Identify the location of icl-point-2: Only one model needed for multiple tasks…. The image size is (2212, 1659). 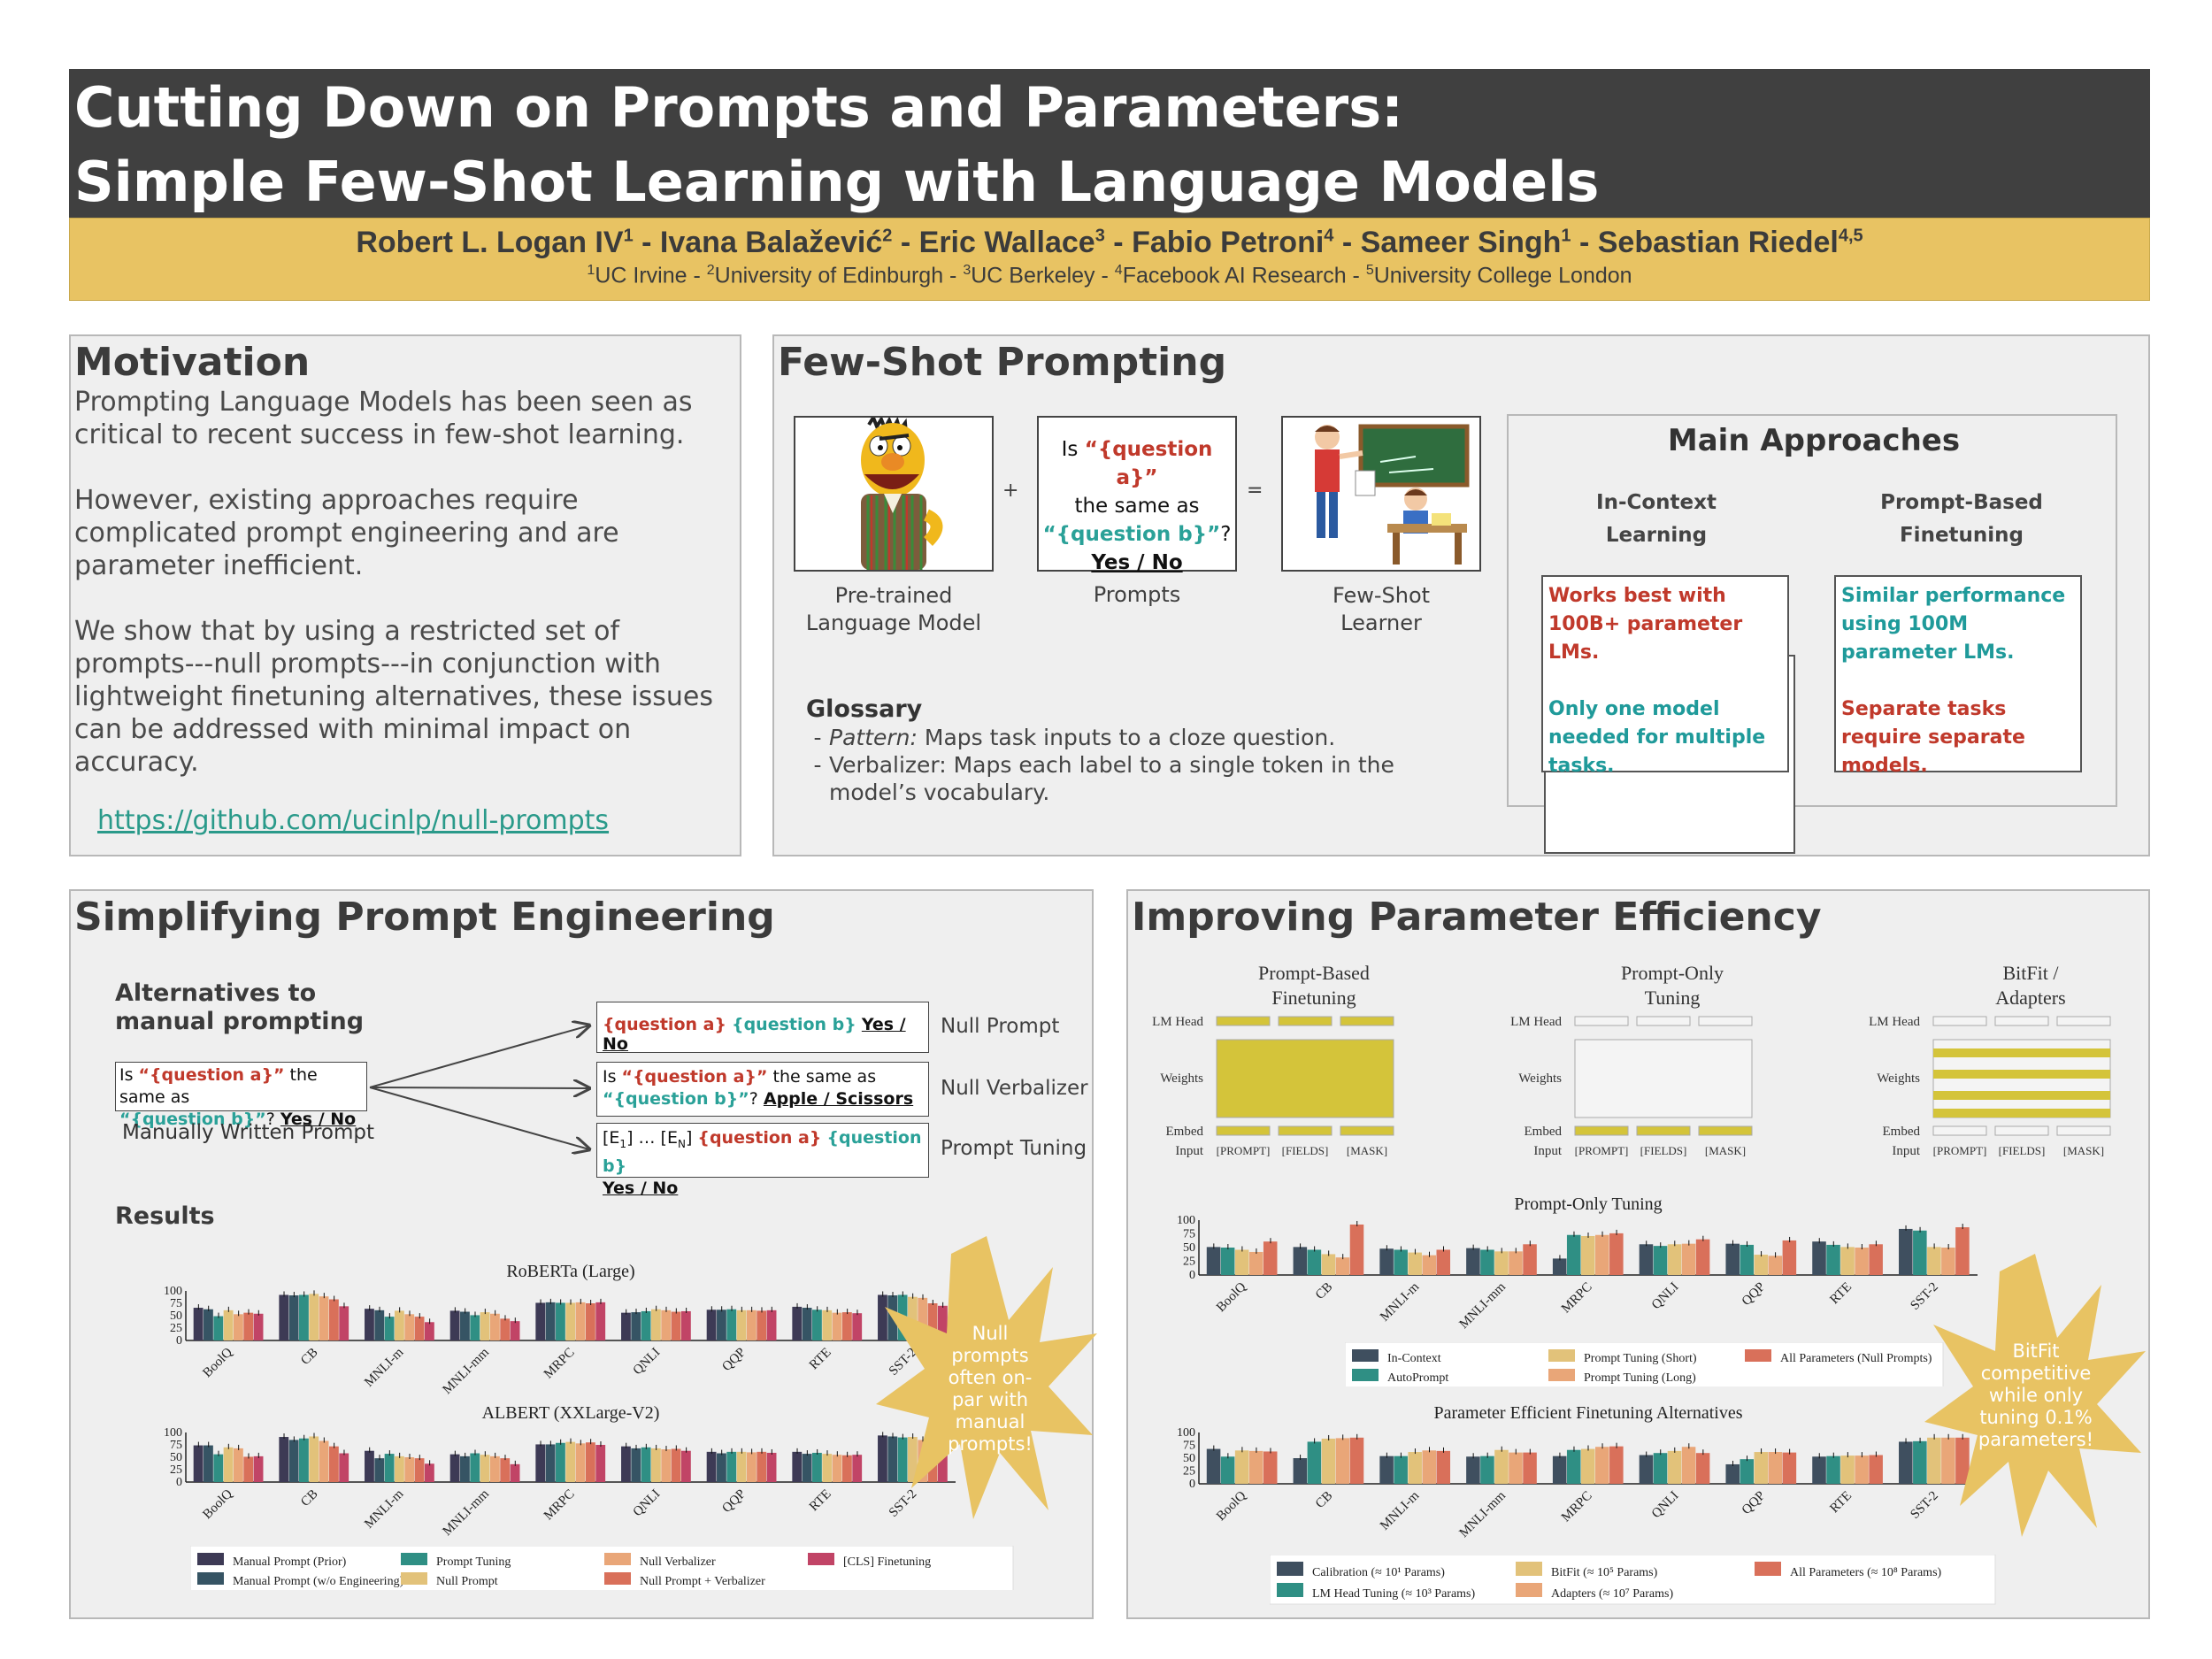
(1657, 738).